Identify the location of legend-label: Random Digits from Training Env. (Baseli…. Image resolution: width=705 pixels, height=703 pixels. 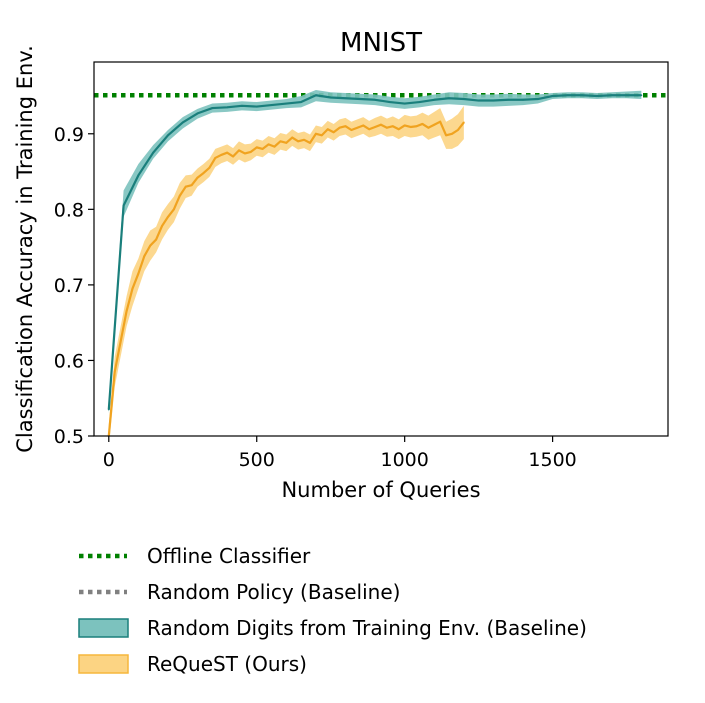
(367, 628).